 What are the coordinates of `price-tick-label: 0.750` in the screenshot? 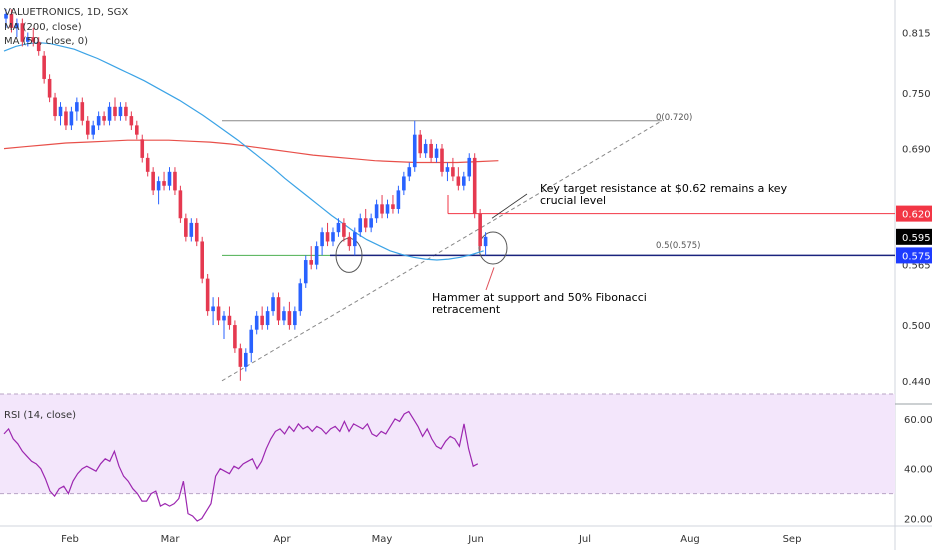 It's located at (916, 94).